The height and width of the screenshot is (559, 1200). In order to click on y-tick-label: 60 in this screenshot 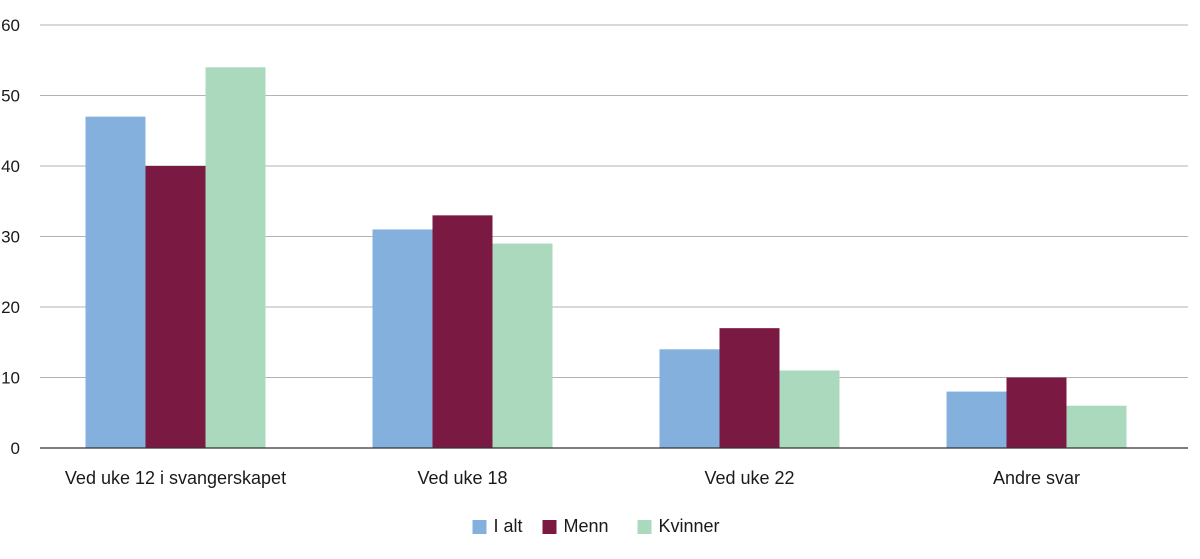, I will do `click(10, 25)`.